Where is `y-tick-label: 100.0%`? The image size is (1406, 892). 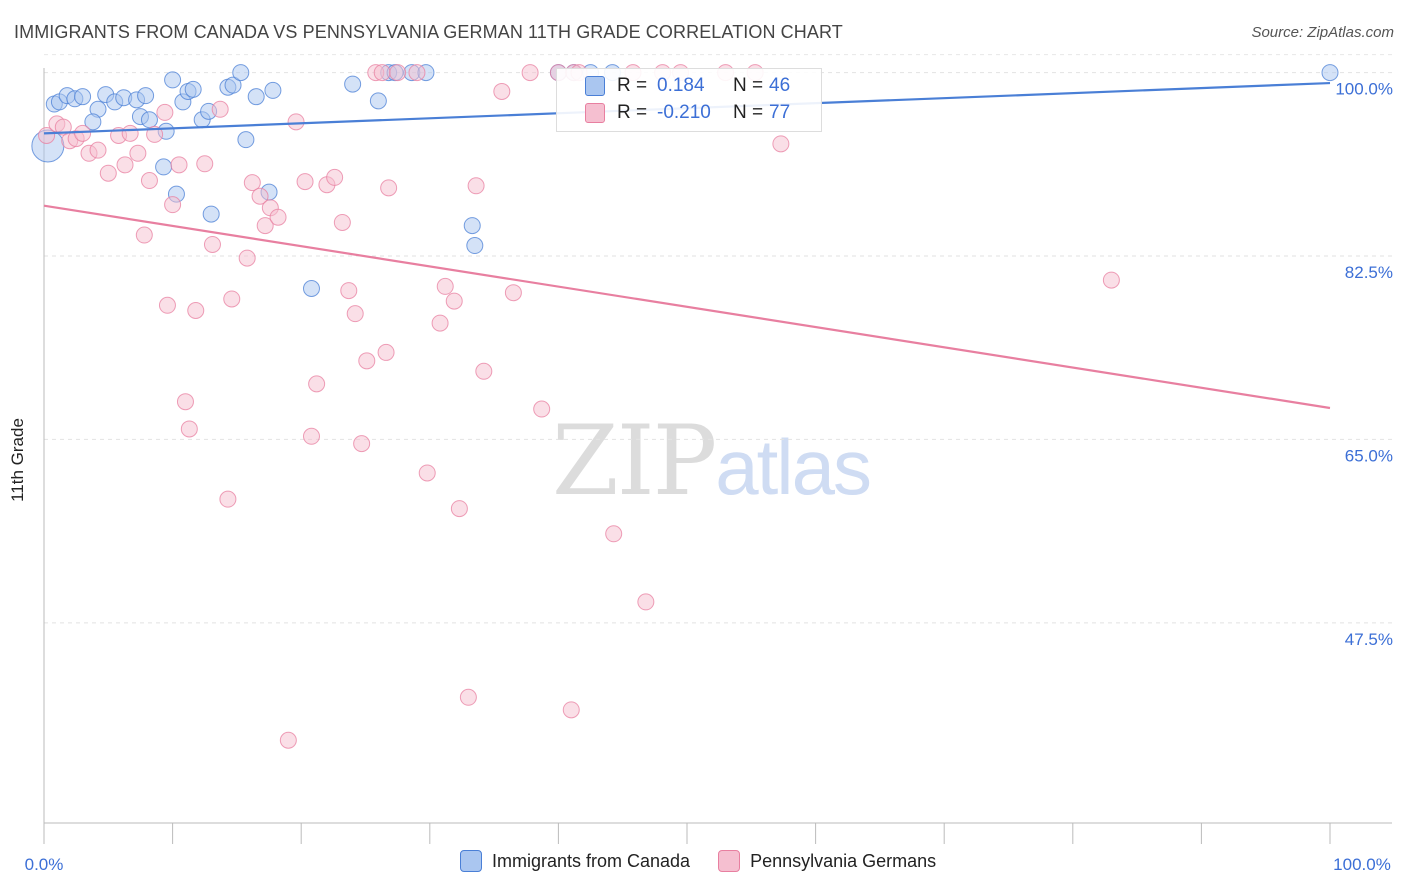
y-tick-label: 100.0% is located at coordinates (1364, 89).